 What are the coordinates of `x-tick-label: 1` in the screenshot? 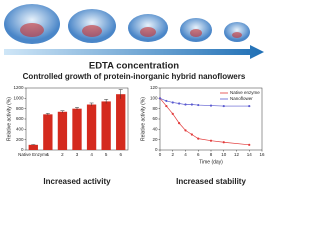 It's located at (48, 154).